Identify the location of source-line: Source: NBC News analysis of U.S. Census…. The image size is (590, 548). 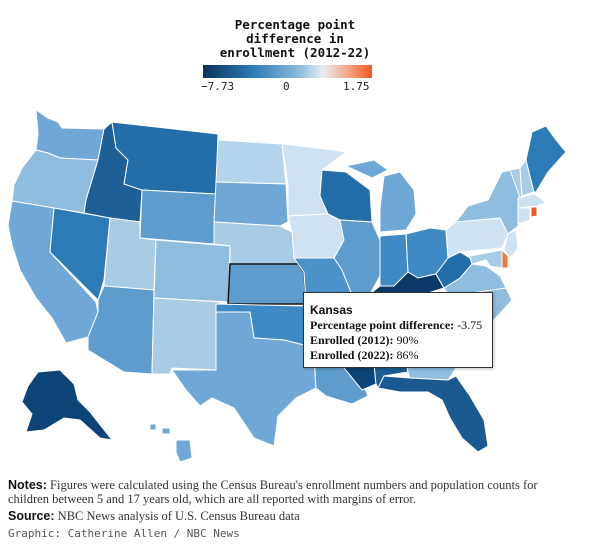
(154, 516).